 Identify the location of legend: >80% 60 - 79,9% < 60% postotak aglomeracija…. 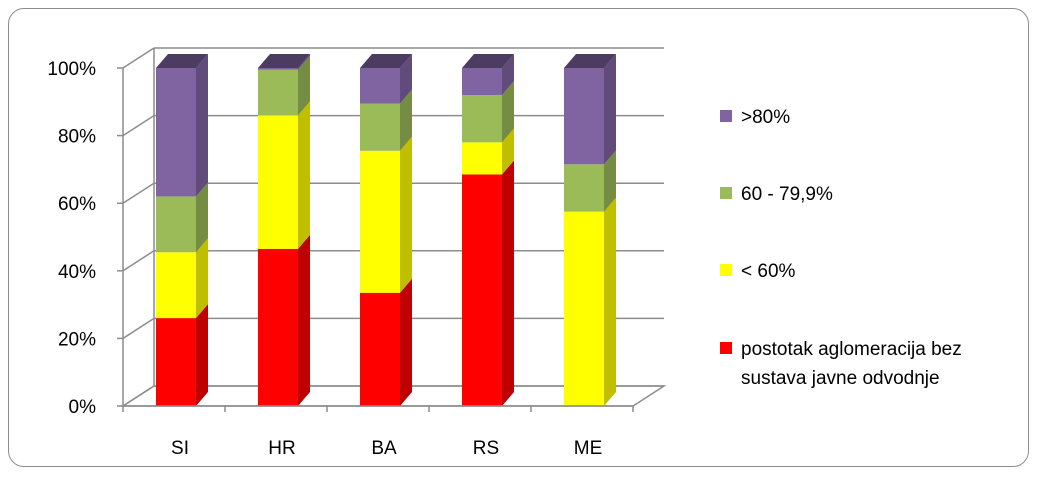
(841, 248).